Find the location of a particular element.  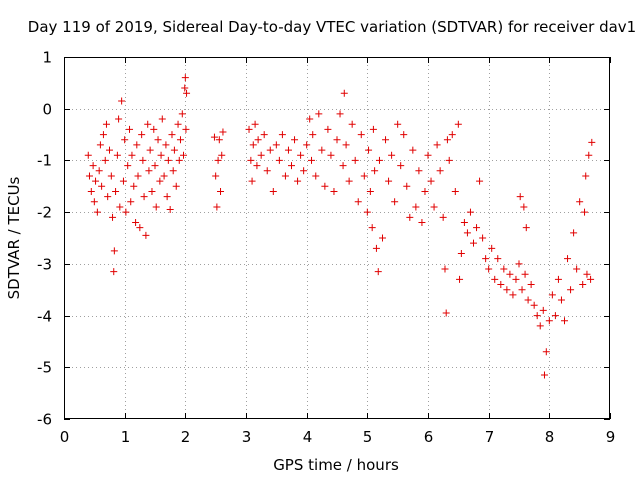

x-tick-label: 2 is located at coordinates (186, 437).